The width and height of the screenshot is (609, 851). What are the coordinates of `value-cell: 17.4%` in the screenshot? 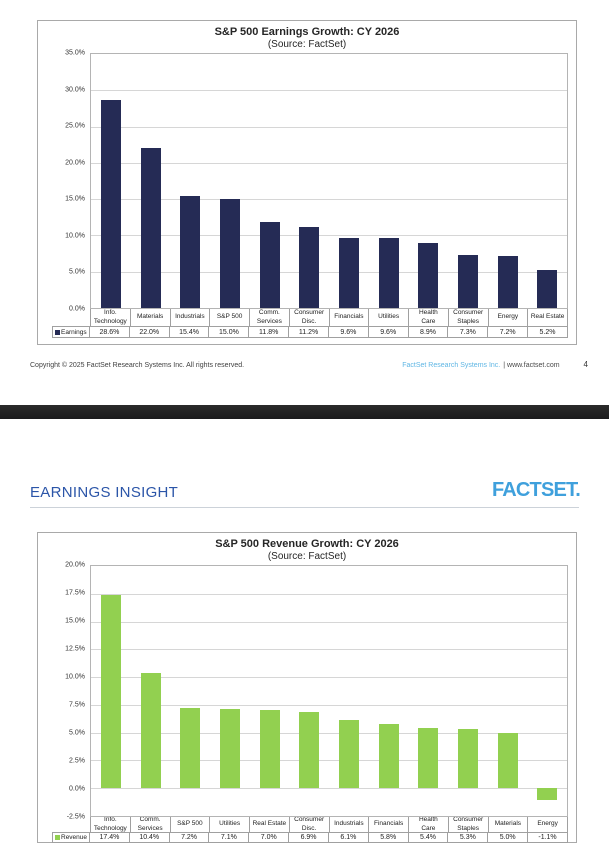 It's located at (109, 837).